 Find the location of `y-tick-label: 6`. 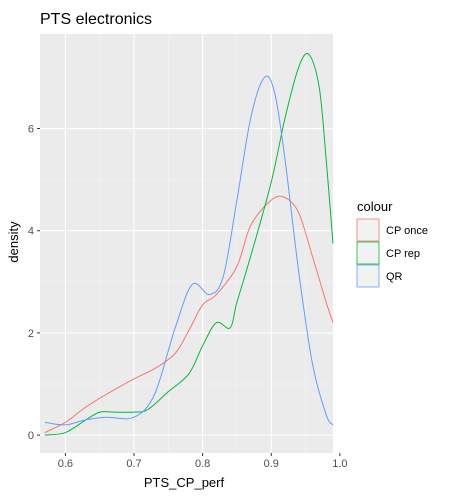

y-tick-label: 6 is located at coordinates (31, 130).